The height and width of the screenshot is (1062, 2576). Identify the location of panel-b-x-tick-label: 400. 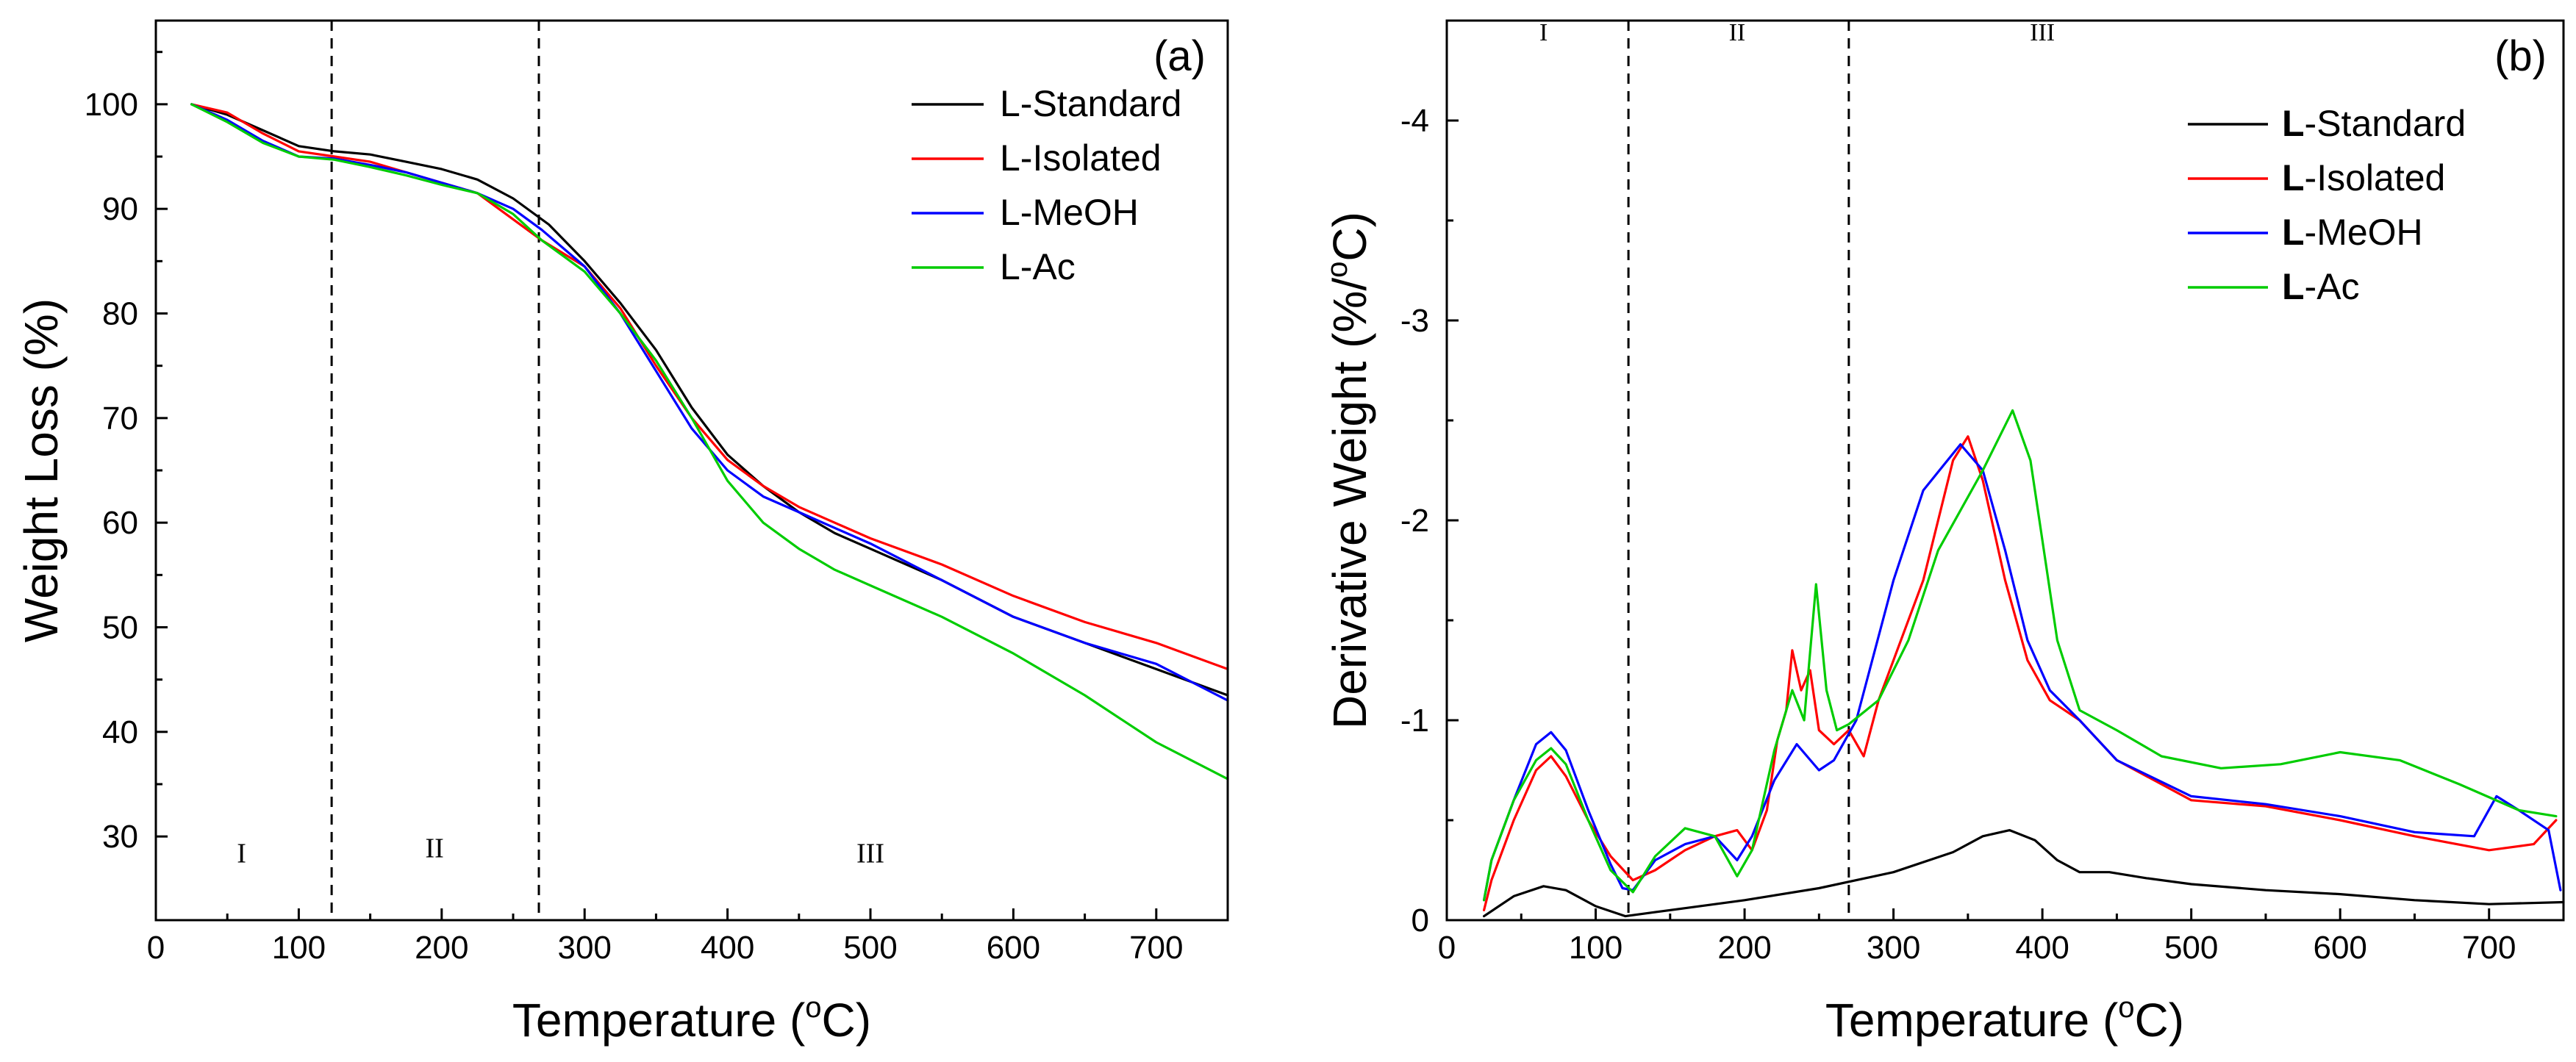
(2042, 948).